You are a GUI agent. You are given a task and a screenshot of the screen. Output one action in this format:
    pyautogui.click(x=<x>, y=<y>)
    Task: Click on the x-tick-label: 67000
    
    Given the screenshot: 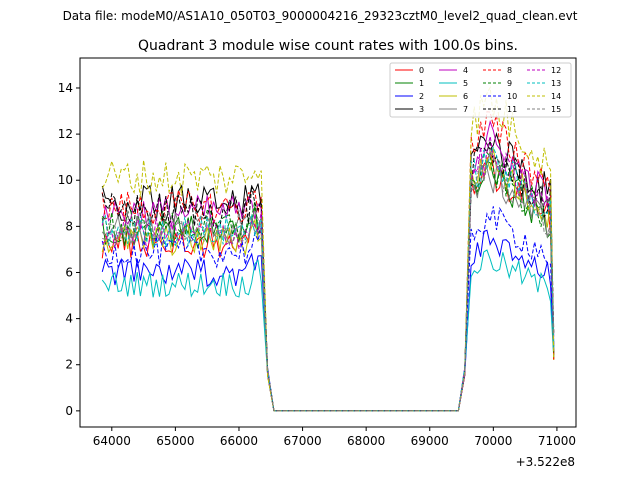 What is the action you would take?
    pyautogui.click(x=302, y=441)
    